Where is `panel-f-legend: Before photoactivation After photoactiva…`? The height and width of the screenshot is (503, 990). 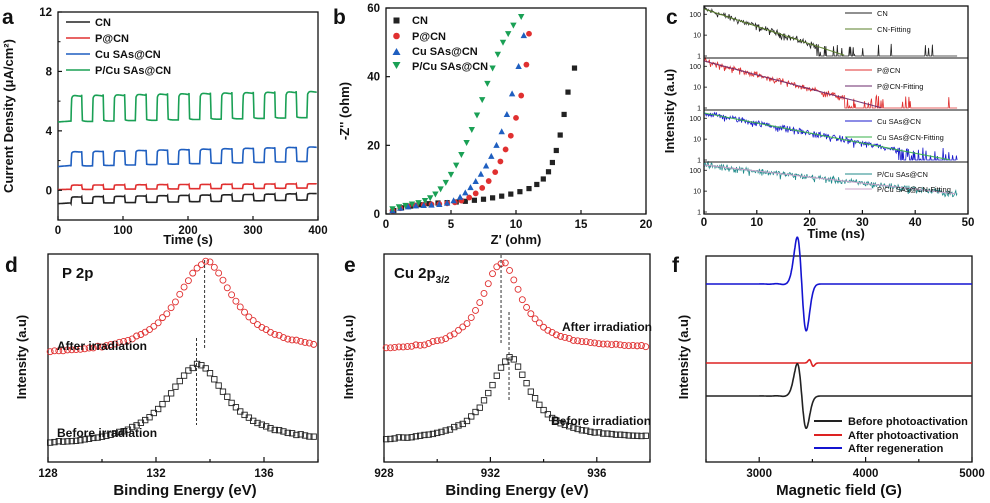 panel-f-legend: Before photoactivation After photoactiva… is located at coordinates (891, 435).